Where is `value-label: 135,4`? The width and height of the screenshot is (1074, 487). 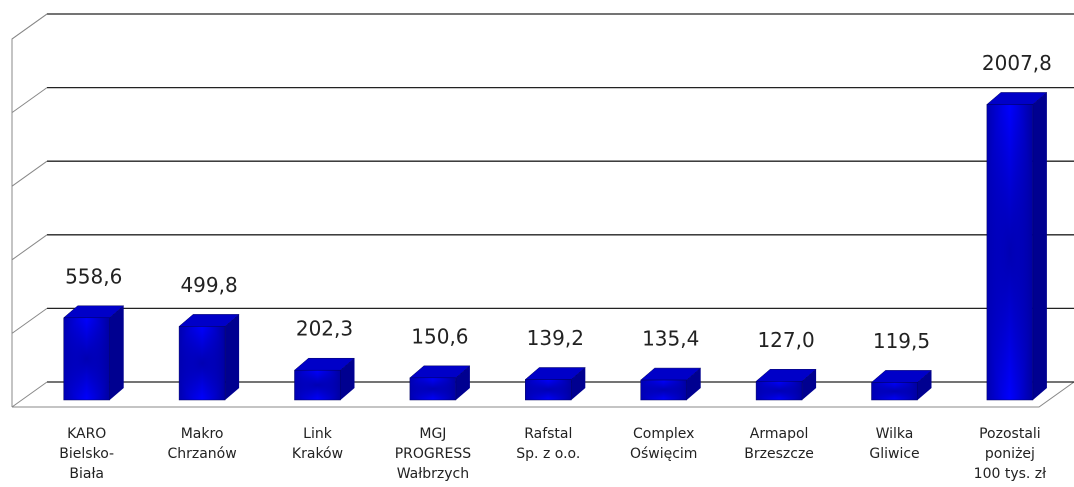 value-label: 135,4 is located at coordinates (670, 339).